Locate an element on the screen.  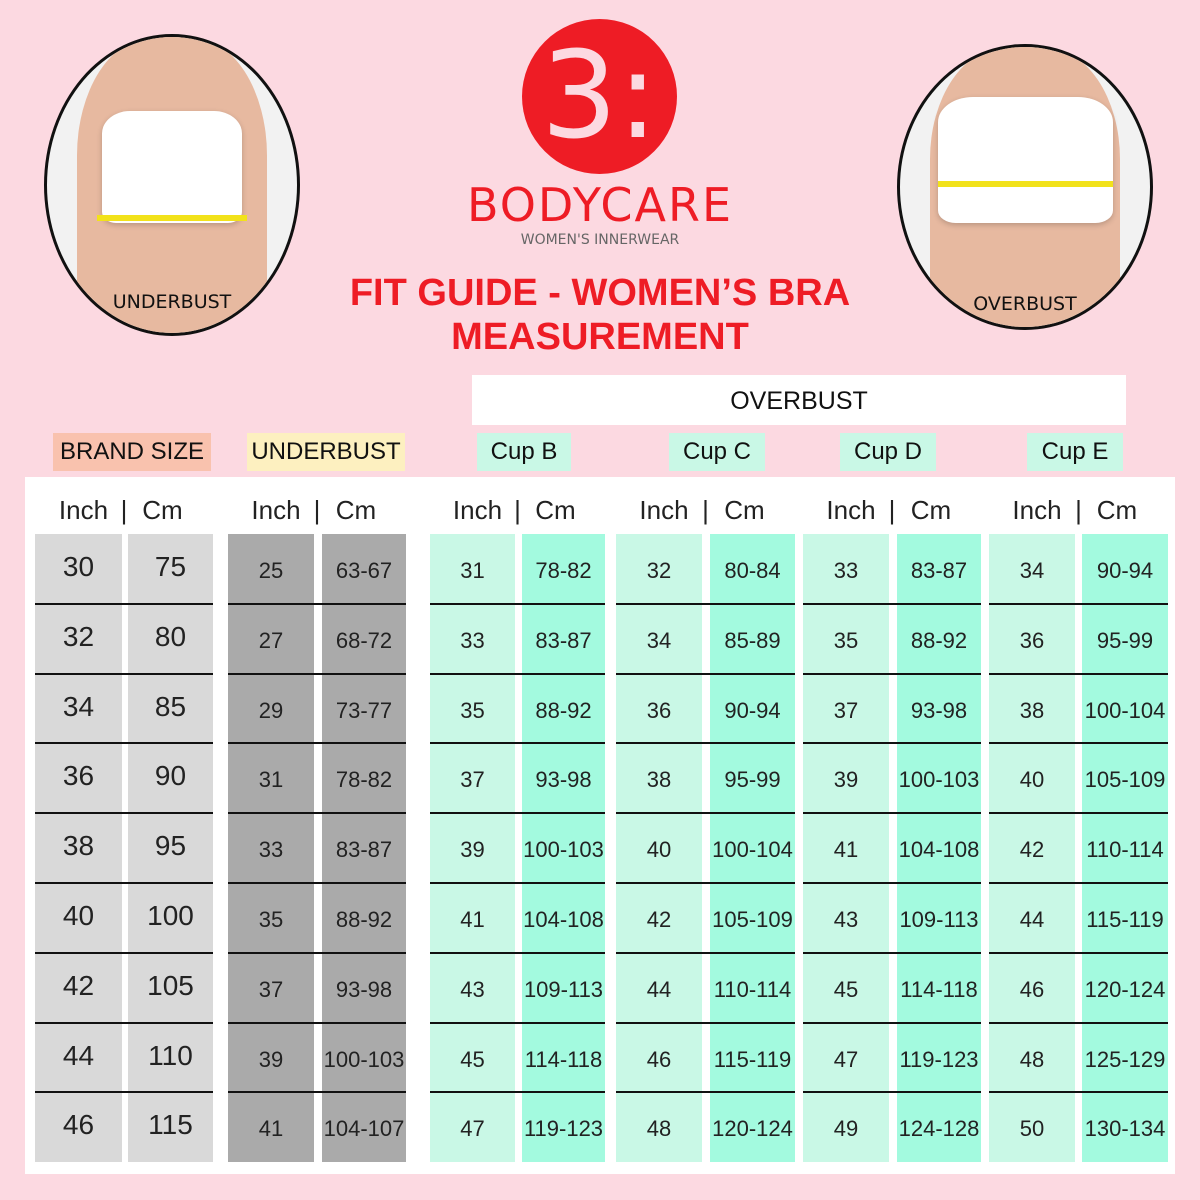
inch-value: 44 is located at coordinates (1032, 919).